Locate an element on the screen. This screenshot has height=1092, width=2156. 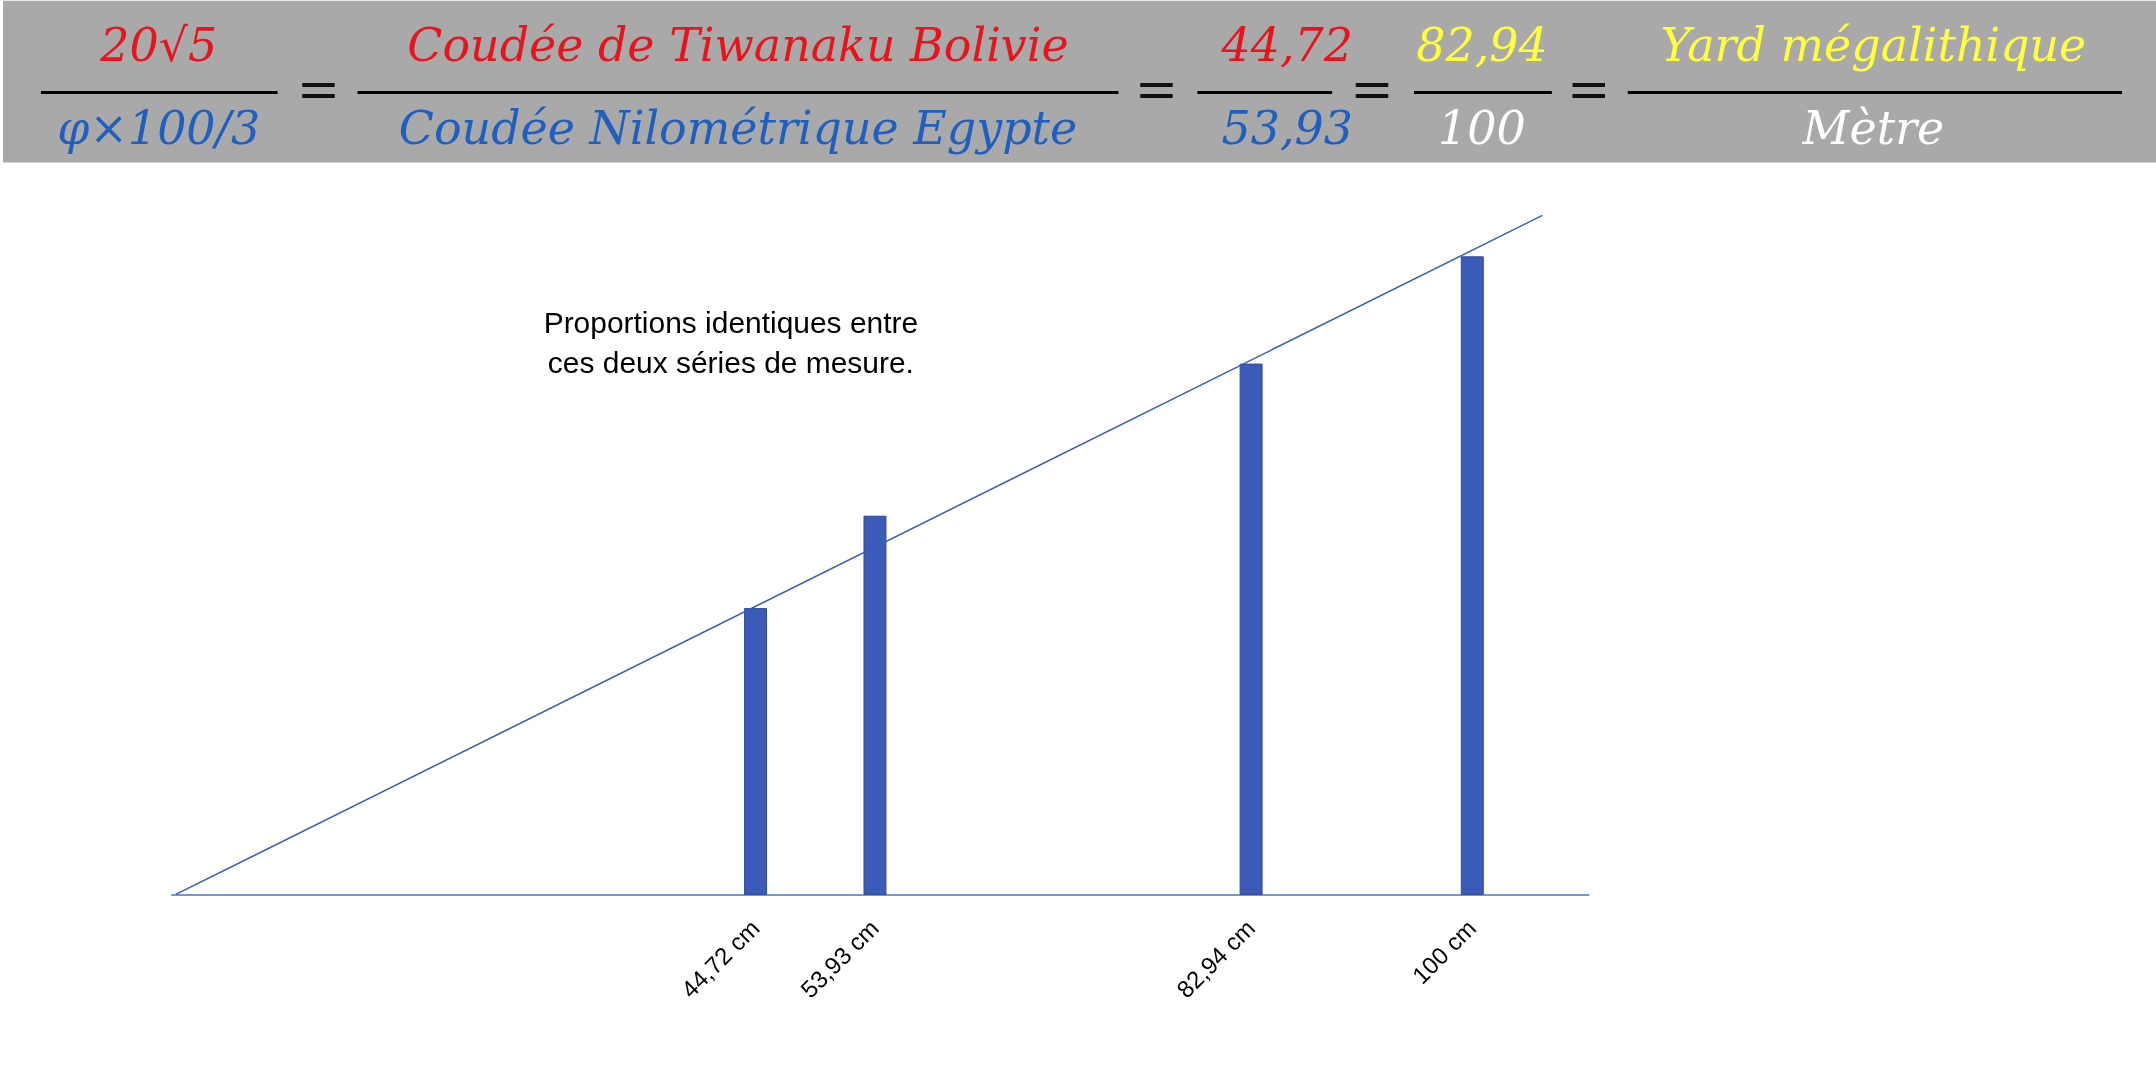
text: Coudée de Tiwanaku Bolivie is located at coordinates (738, 44).